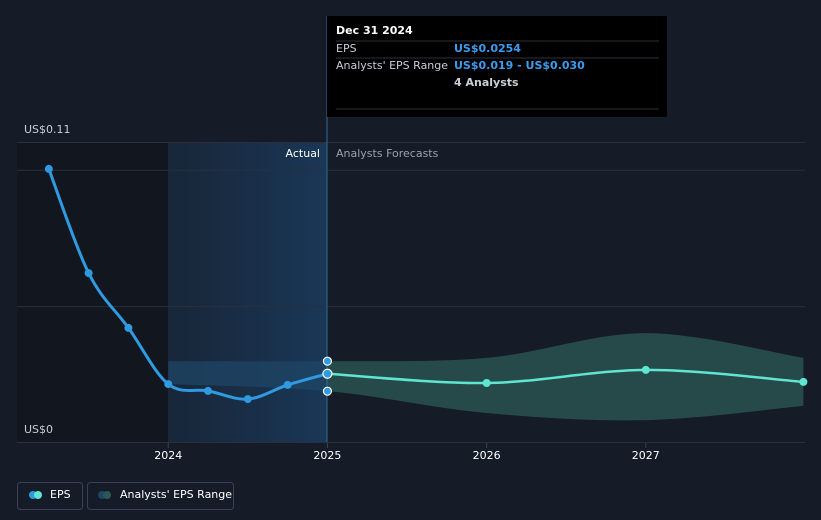 The height and width of the screenshot is (520, 821). I want to click on x-tick-label: 2024, so click(168, 455).